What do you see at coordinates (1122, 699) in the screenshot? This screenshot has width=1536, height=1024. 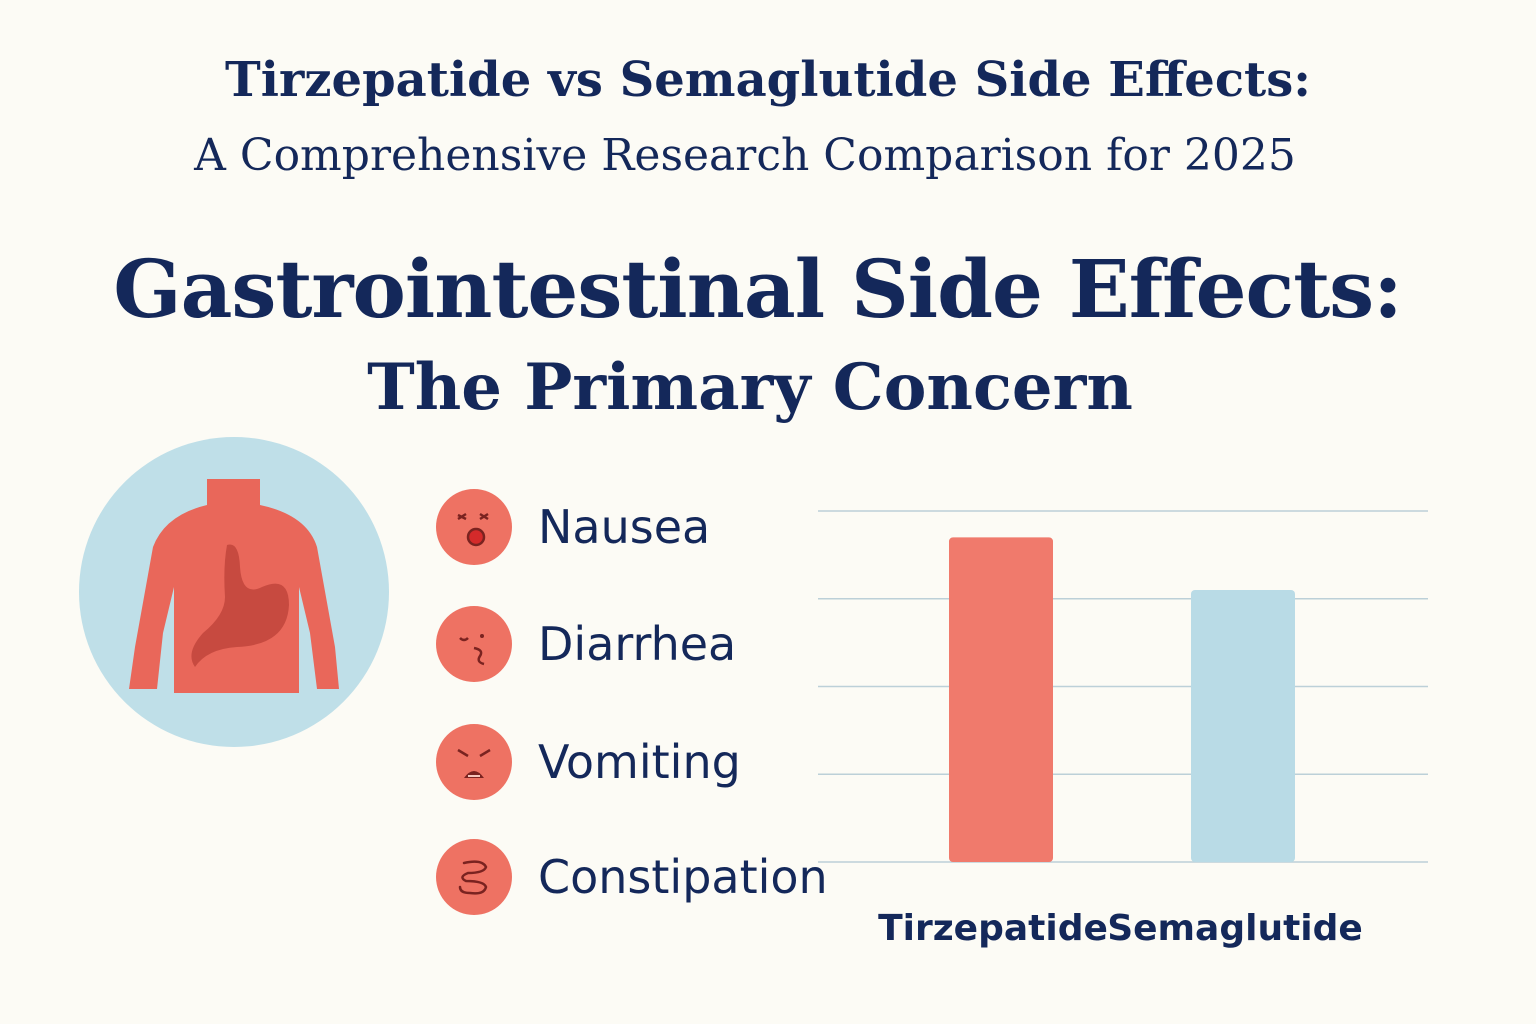 I see `chart-bars` at bounding box center [1122, 699].